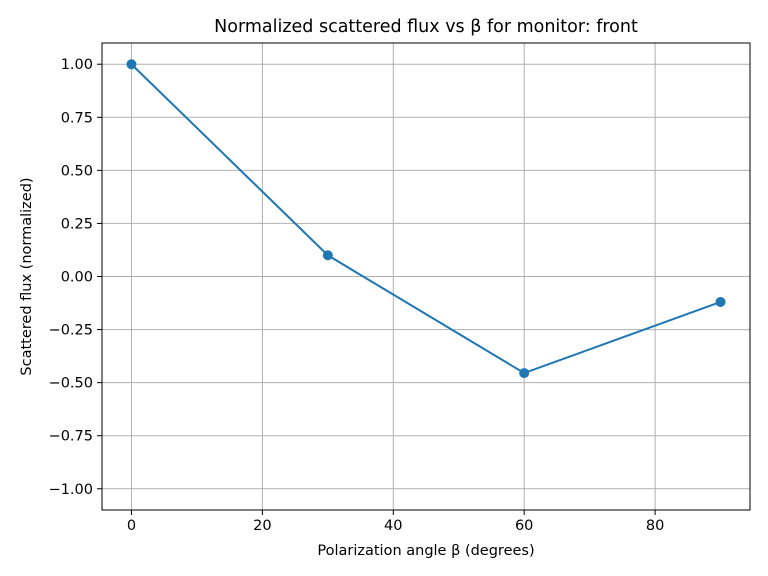 The height and width of the screenshot is (576, 768). I want to click on y-axis-title: Scattered flux (normalized), so click(27, 276).